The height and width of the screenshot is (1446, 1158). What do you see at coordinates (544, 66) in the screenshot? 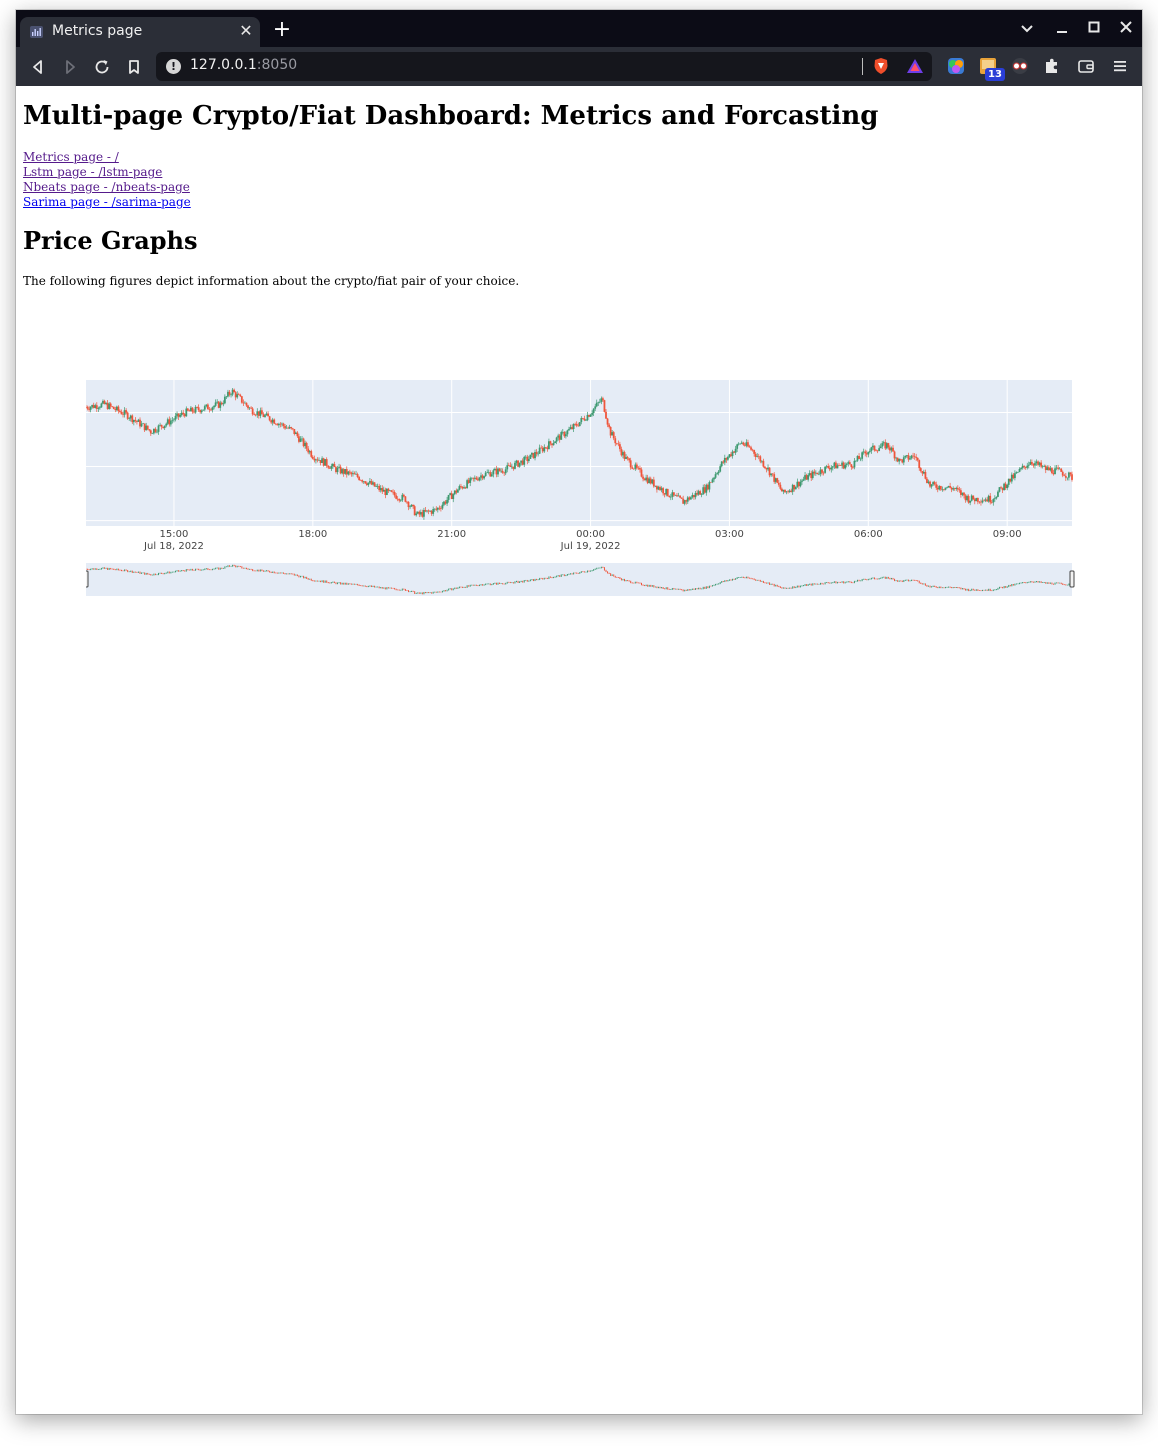
I see `address-bar: ! 127.0.0.1:8050` at bounding box center [544, 66].